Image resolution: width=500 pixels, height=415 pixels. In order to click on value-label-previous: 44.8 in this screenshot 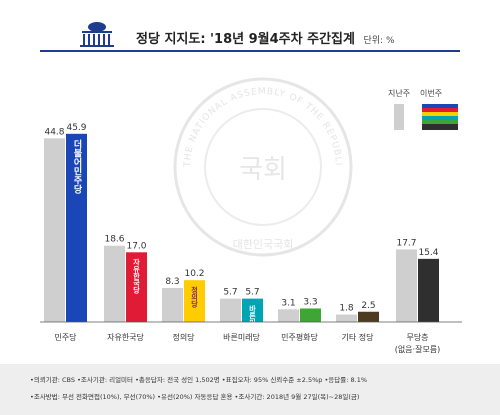, I will do `click(54, 132)`.